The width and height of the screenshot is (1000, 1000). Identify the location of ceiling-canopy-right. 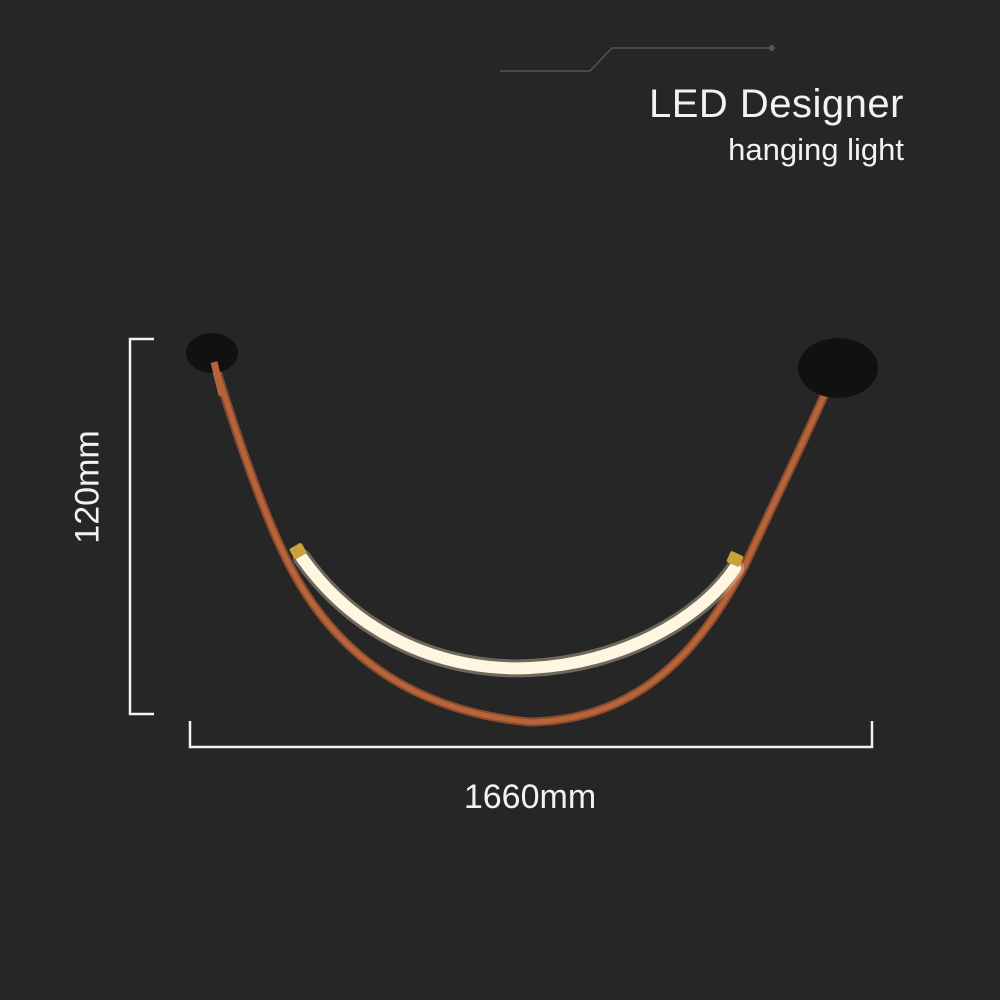
(838, 368).